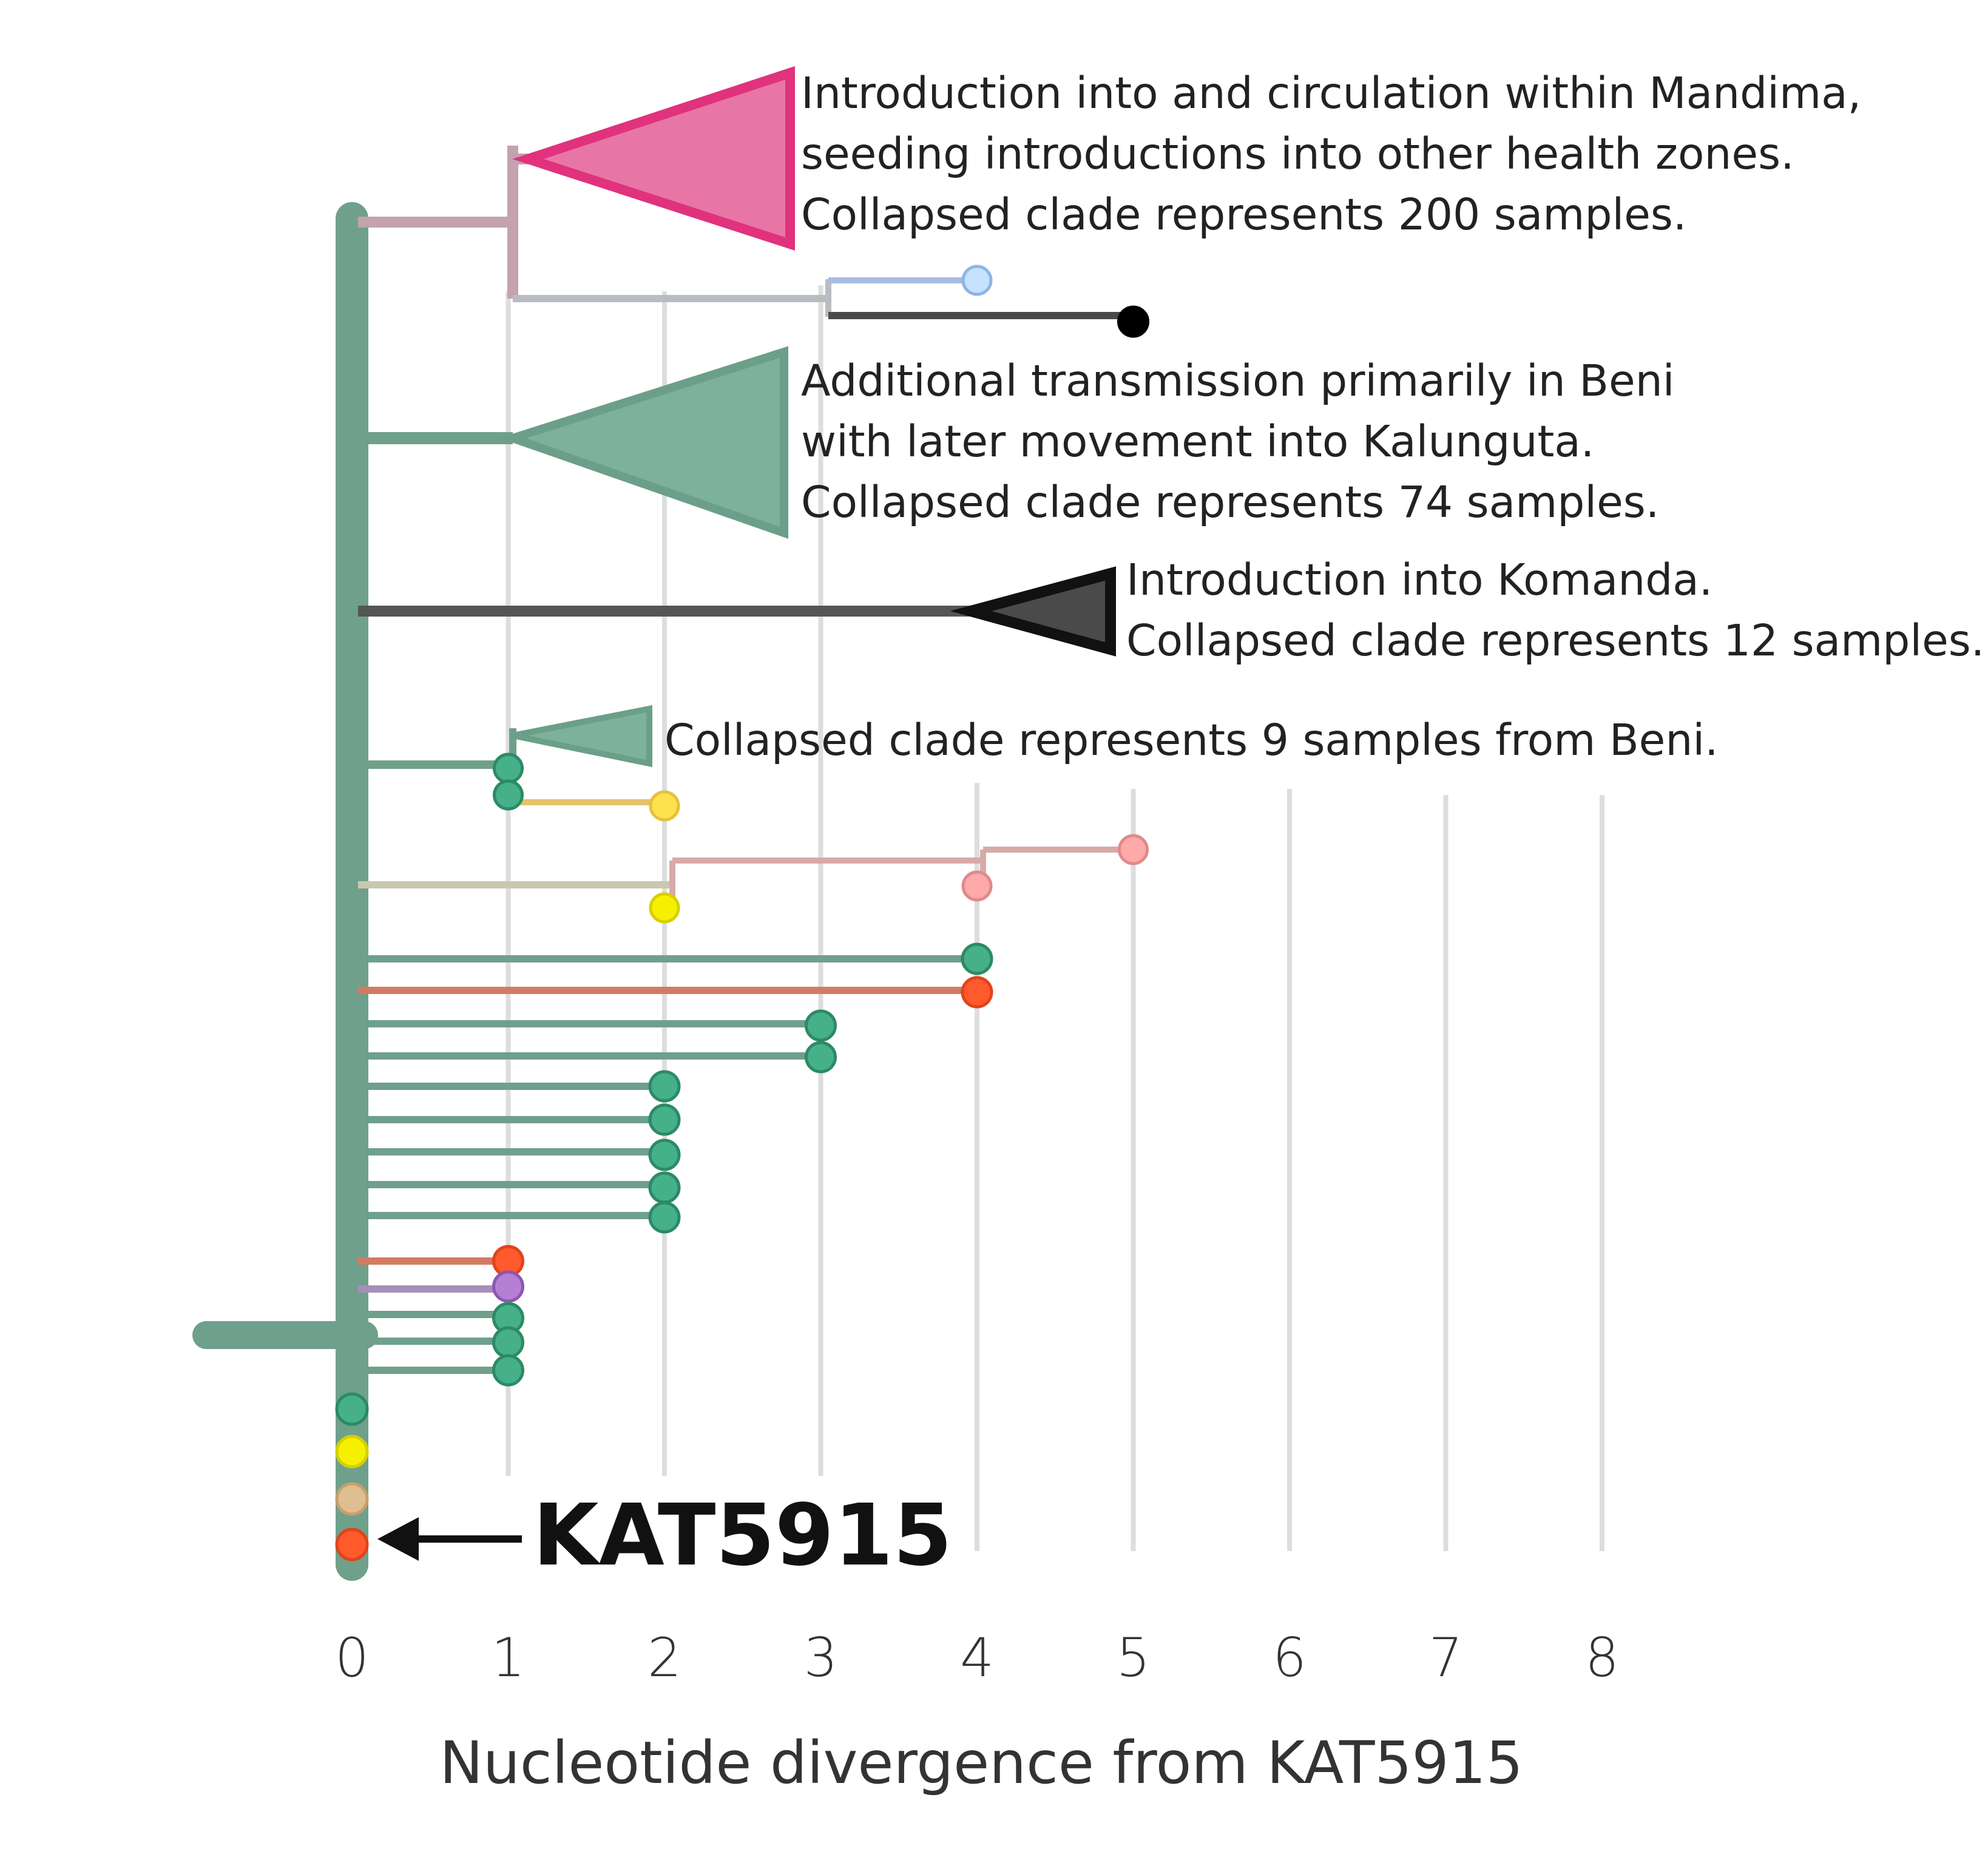 This screenshot has width=1988, height=1874. What do you see at coordinates (1244, 214) in the screenshot?
I see `mandima-annotation-line-3: Collapsed clade represents 200 samples.` at bounding box center [1244, 214].